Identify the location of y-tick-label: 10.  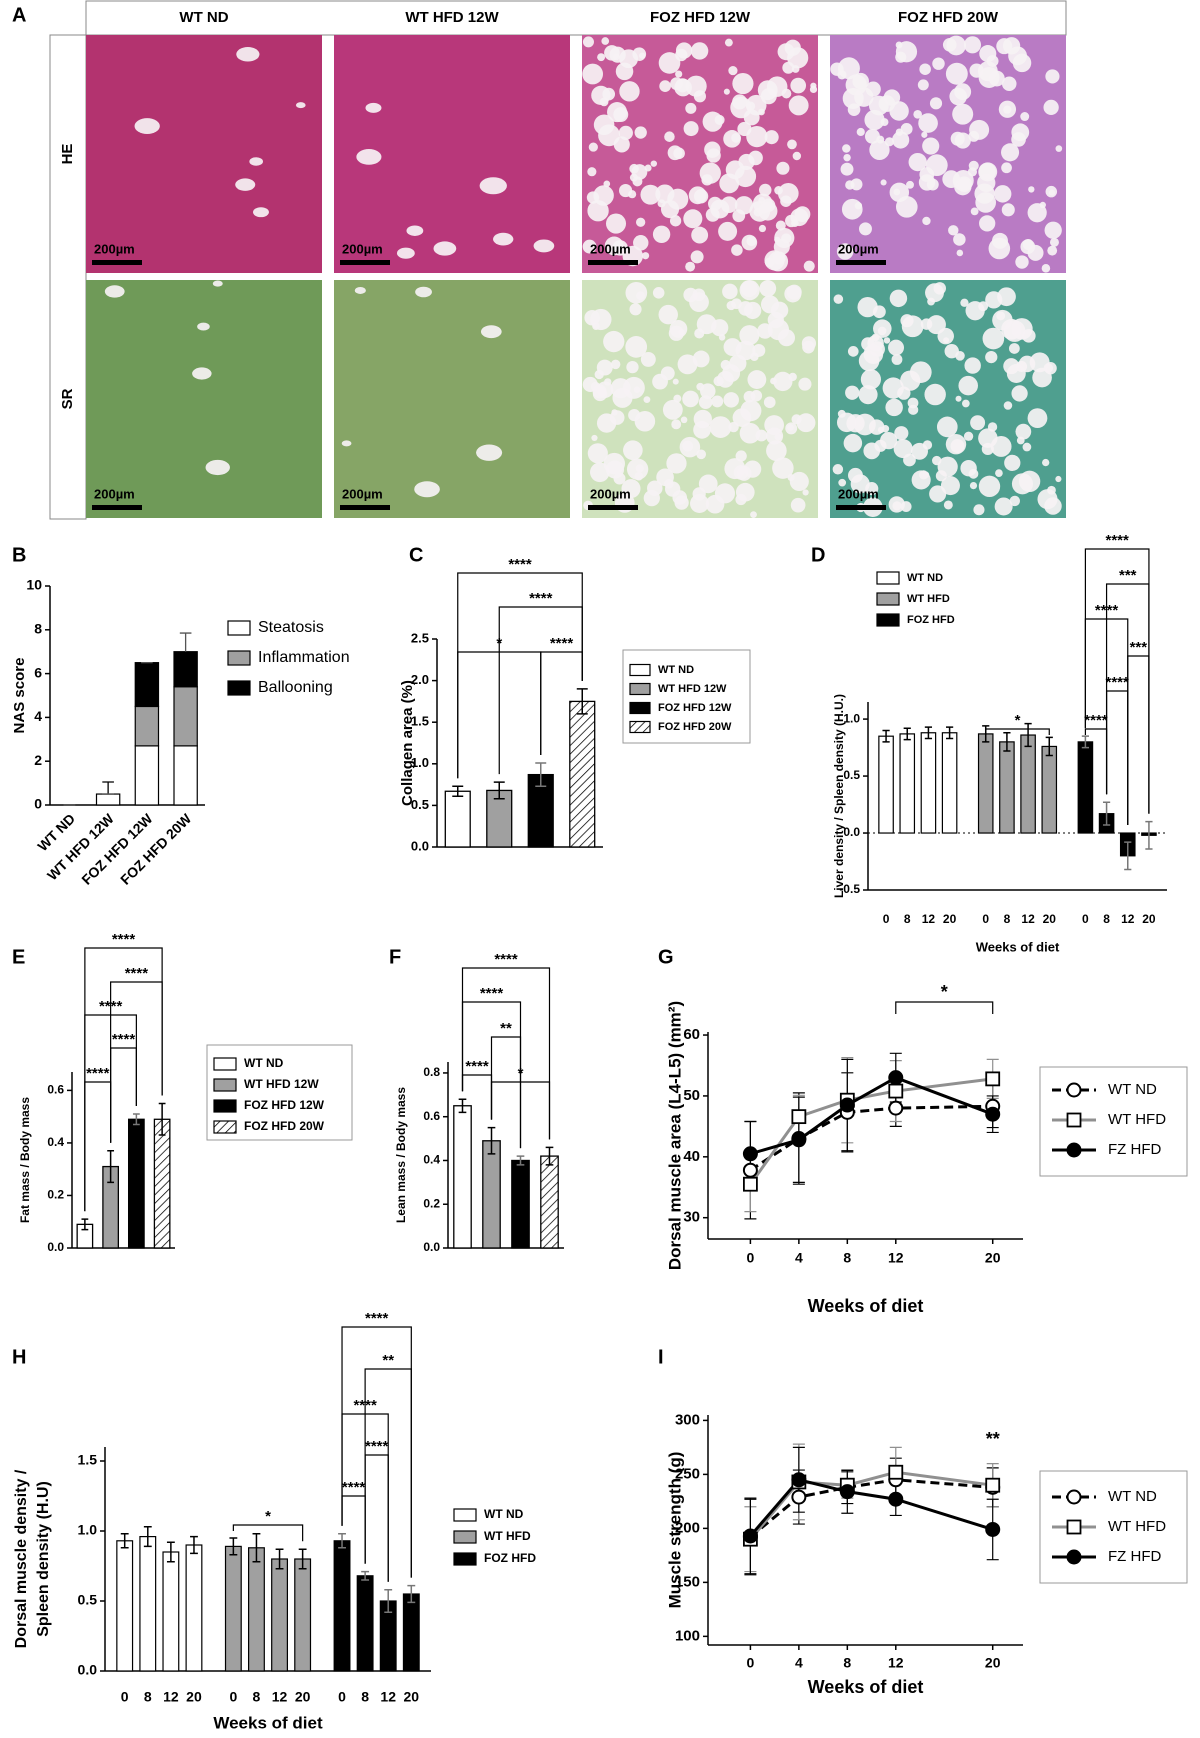
(34, 585).